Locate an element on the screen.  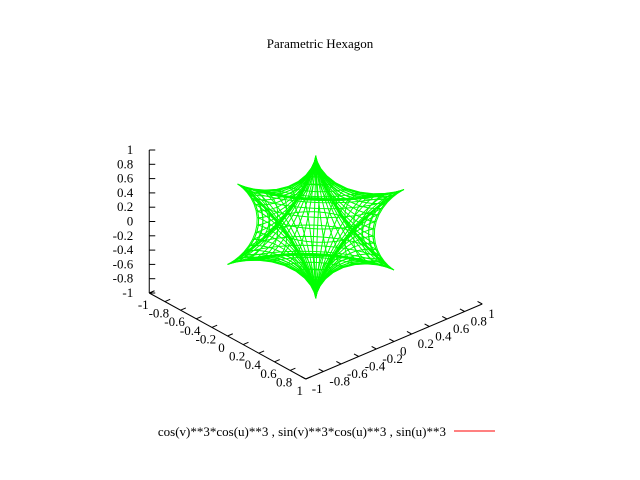
surface-mesh is located at coordinates (316, 227).